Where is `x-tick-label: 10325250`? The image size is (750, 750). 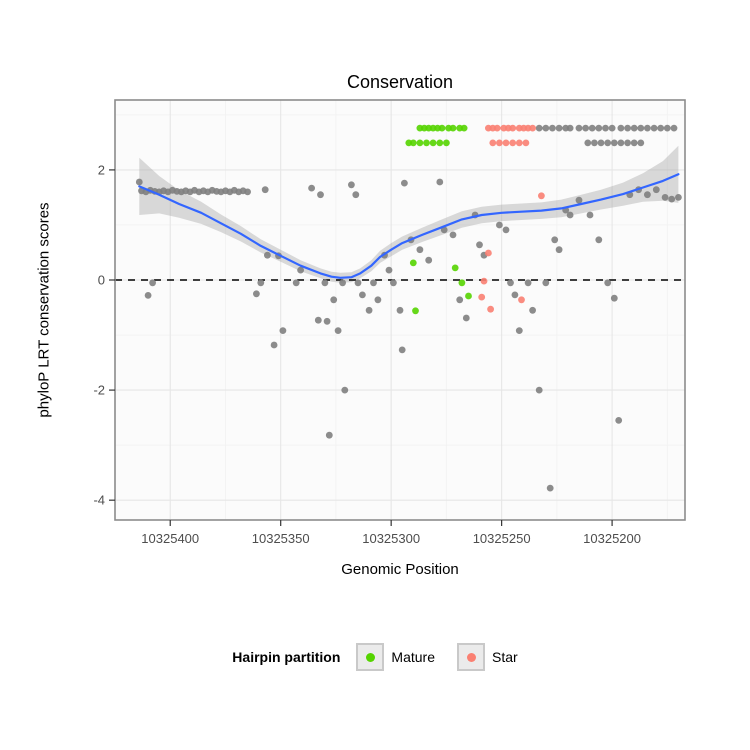
x-tick-label: 10325250 is located at coordinates (502, 538).